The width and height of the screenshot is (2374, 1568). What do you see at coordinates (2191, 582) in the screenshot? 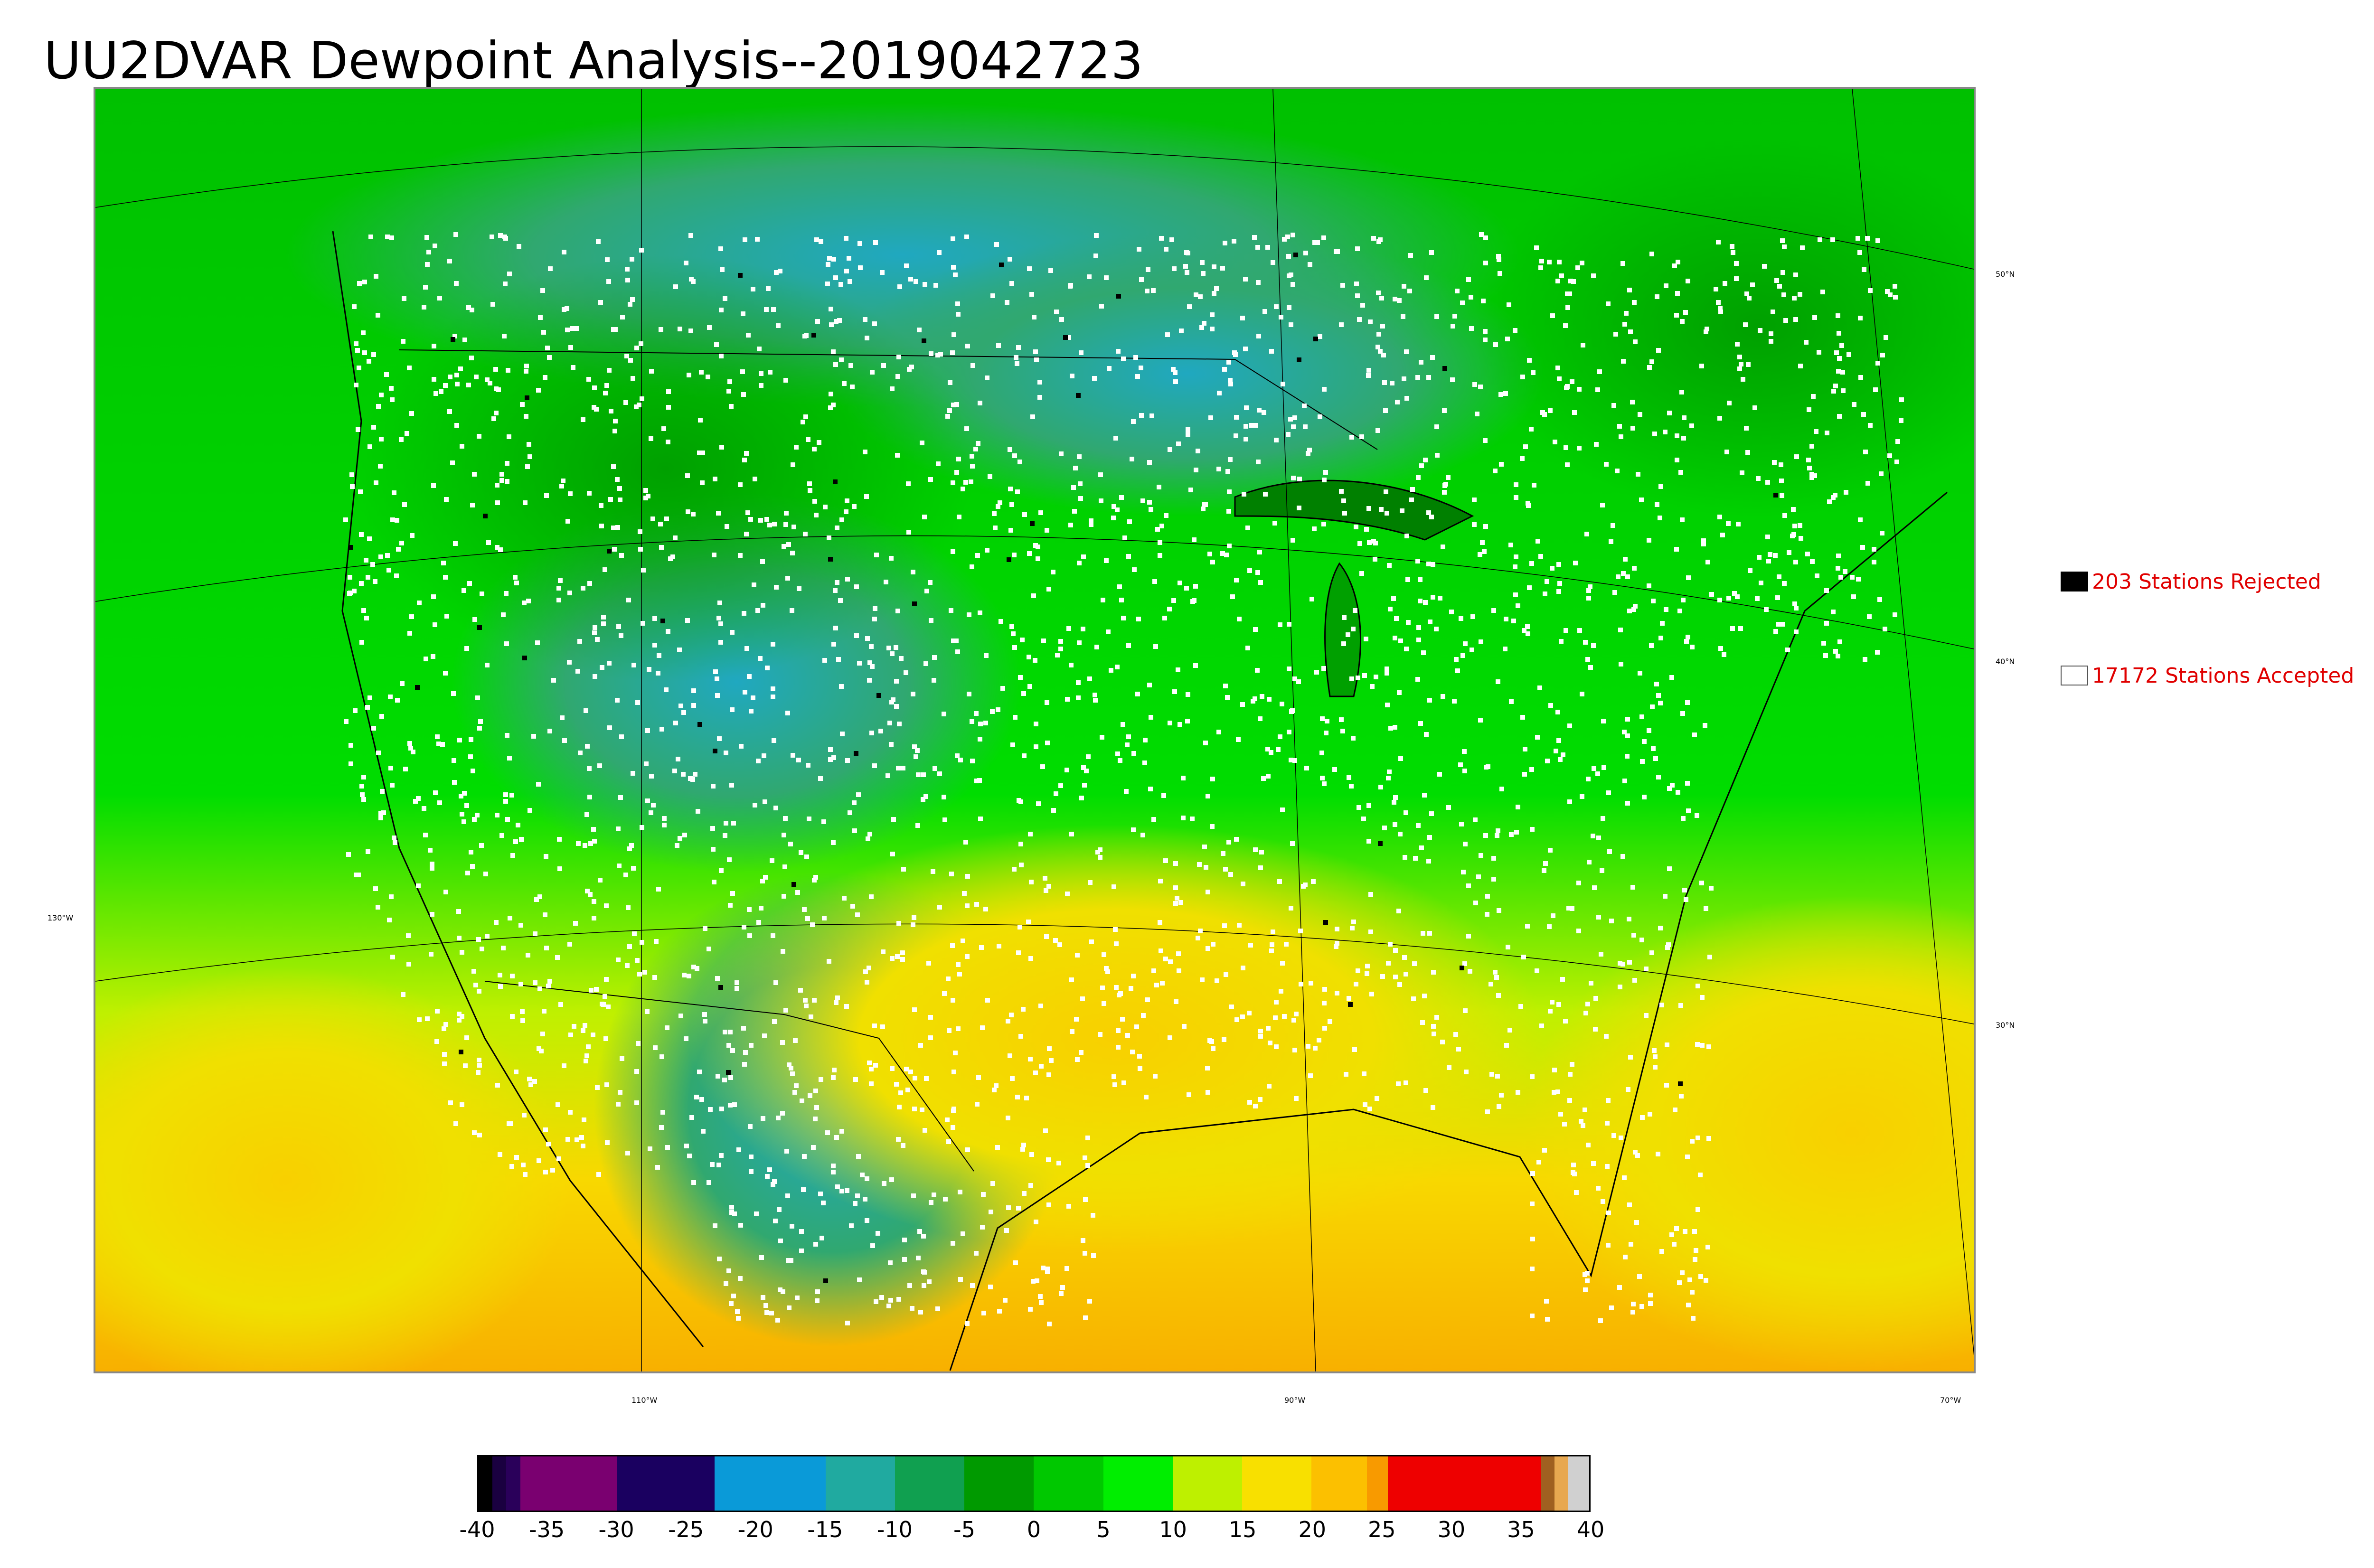
I see `legend-rejected: 203 Stations Rejected` at bounding box center [2191, 582].